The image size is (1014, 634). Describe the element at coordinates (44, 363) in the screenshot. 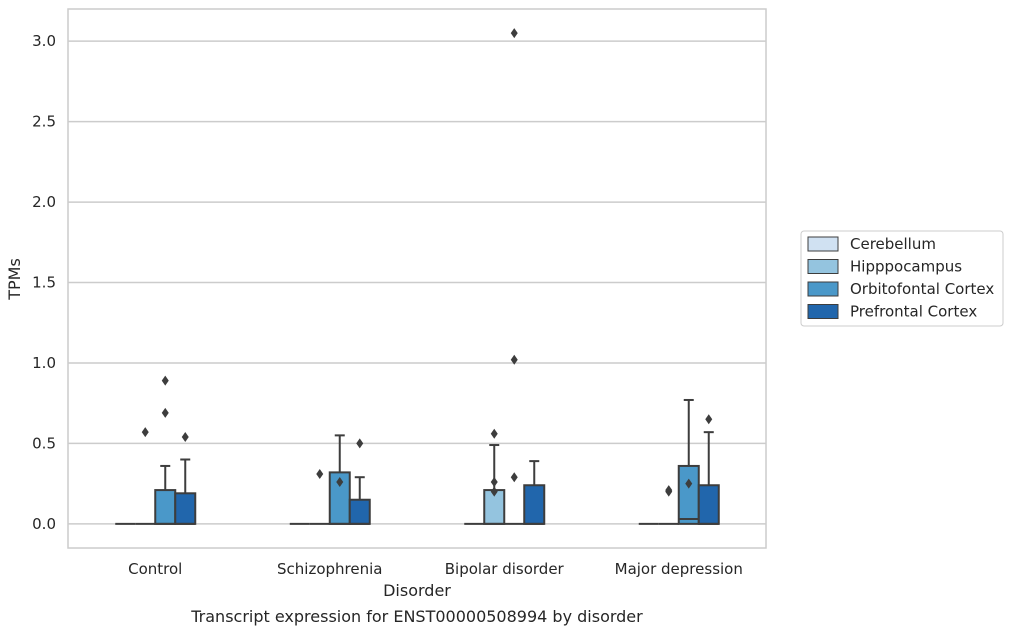

I see `y-tick-label: 1.0` at that location.